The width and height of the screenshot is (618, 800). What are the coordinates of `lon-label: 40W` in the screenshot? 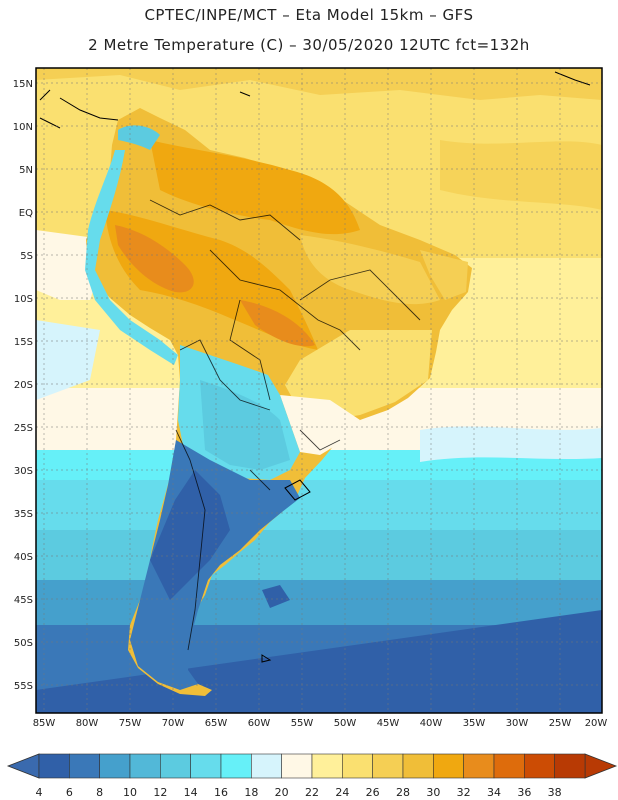 It's located at (431, 723).